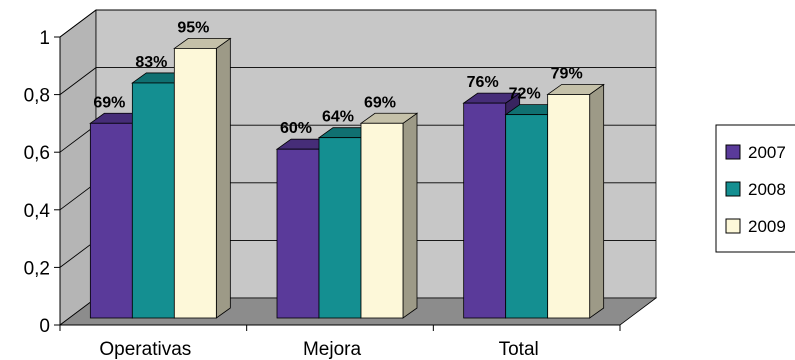 The image size is (795, 360). Describe the element at coordinates (37, 268) in the screenshot. I see `y-tick-label: 0,2` at that location.